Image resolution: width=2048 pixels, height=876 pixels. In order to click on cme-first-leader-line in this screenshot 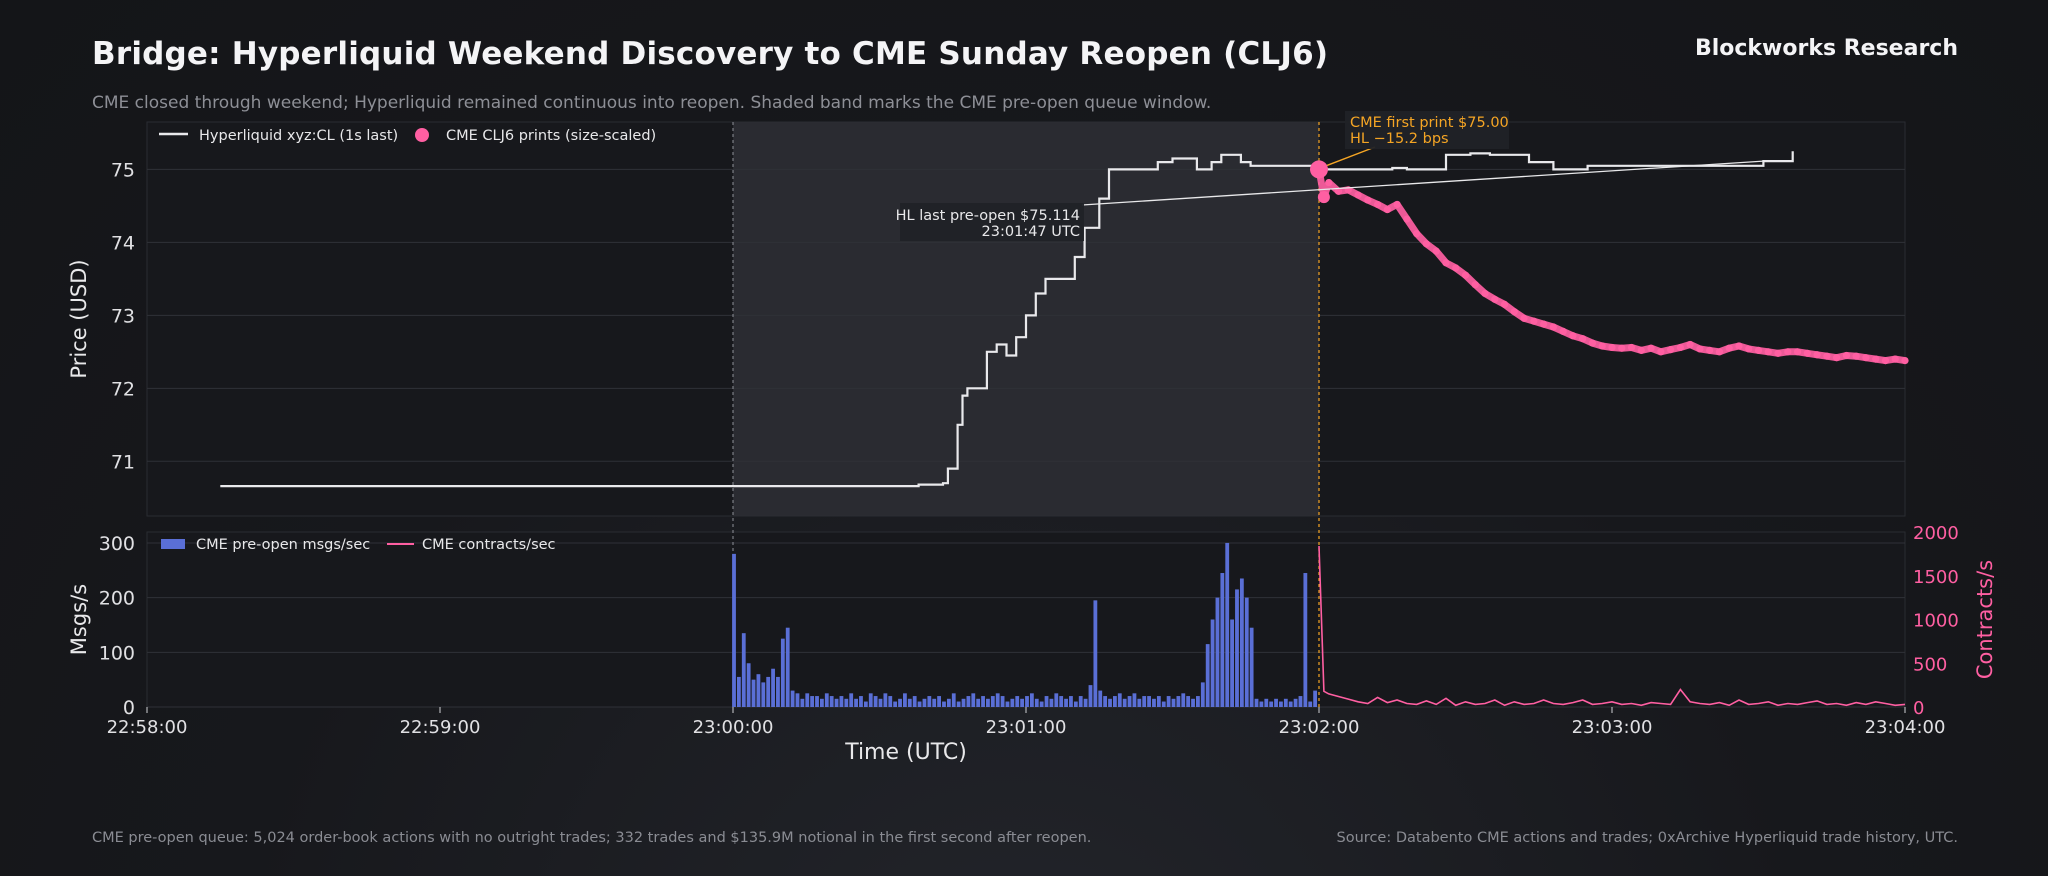, I will do `click(1351, 156)`.